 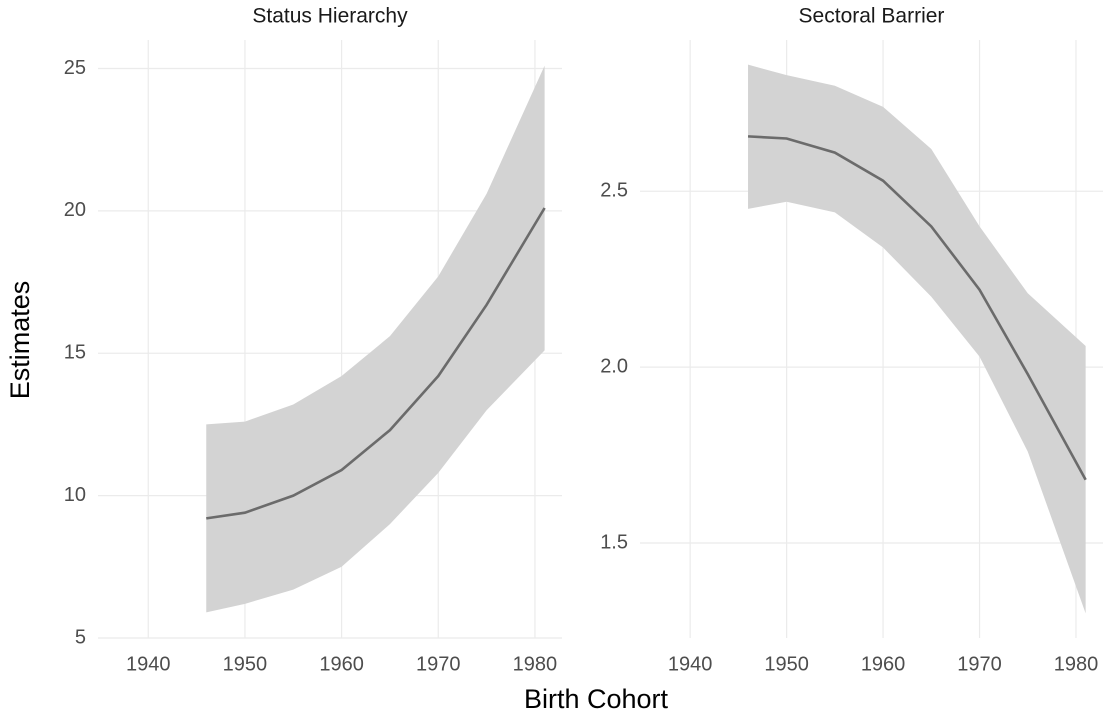 What do you see at coordinates (75, 68) in the screenshot?
I see `y-tick-label: 25` at bounding box center [75, 68].